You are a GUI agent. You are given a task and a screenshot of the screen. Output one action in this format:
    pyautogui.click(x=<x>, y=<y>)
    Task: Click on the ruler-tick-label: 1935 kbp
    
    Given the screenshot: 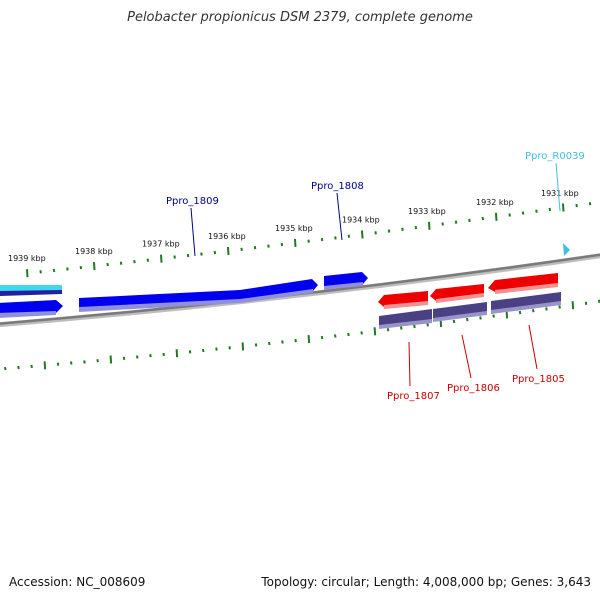 What is the action you would take?
    pyautogui.click(x=294, y=228)
    